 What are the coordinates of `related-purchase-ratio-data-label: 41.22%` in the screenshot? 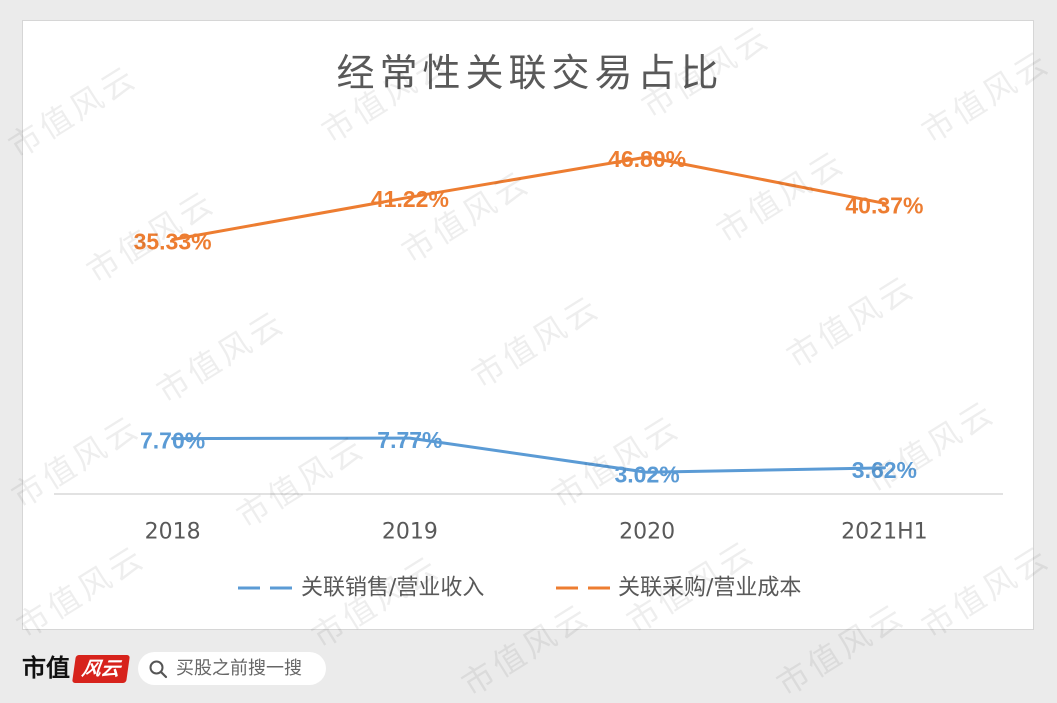 It's located at (410, 199).